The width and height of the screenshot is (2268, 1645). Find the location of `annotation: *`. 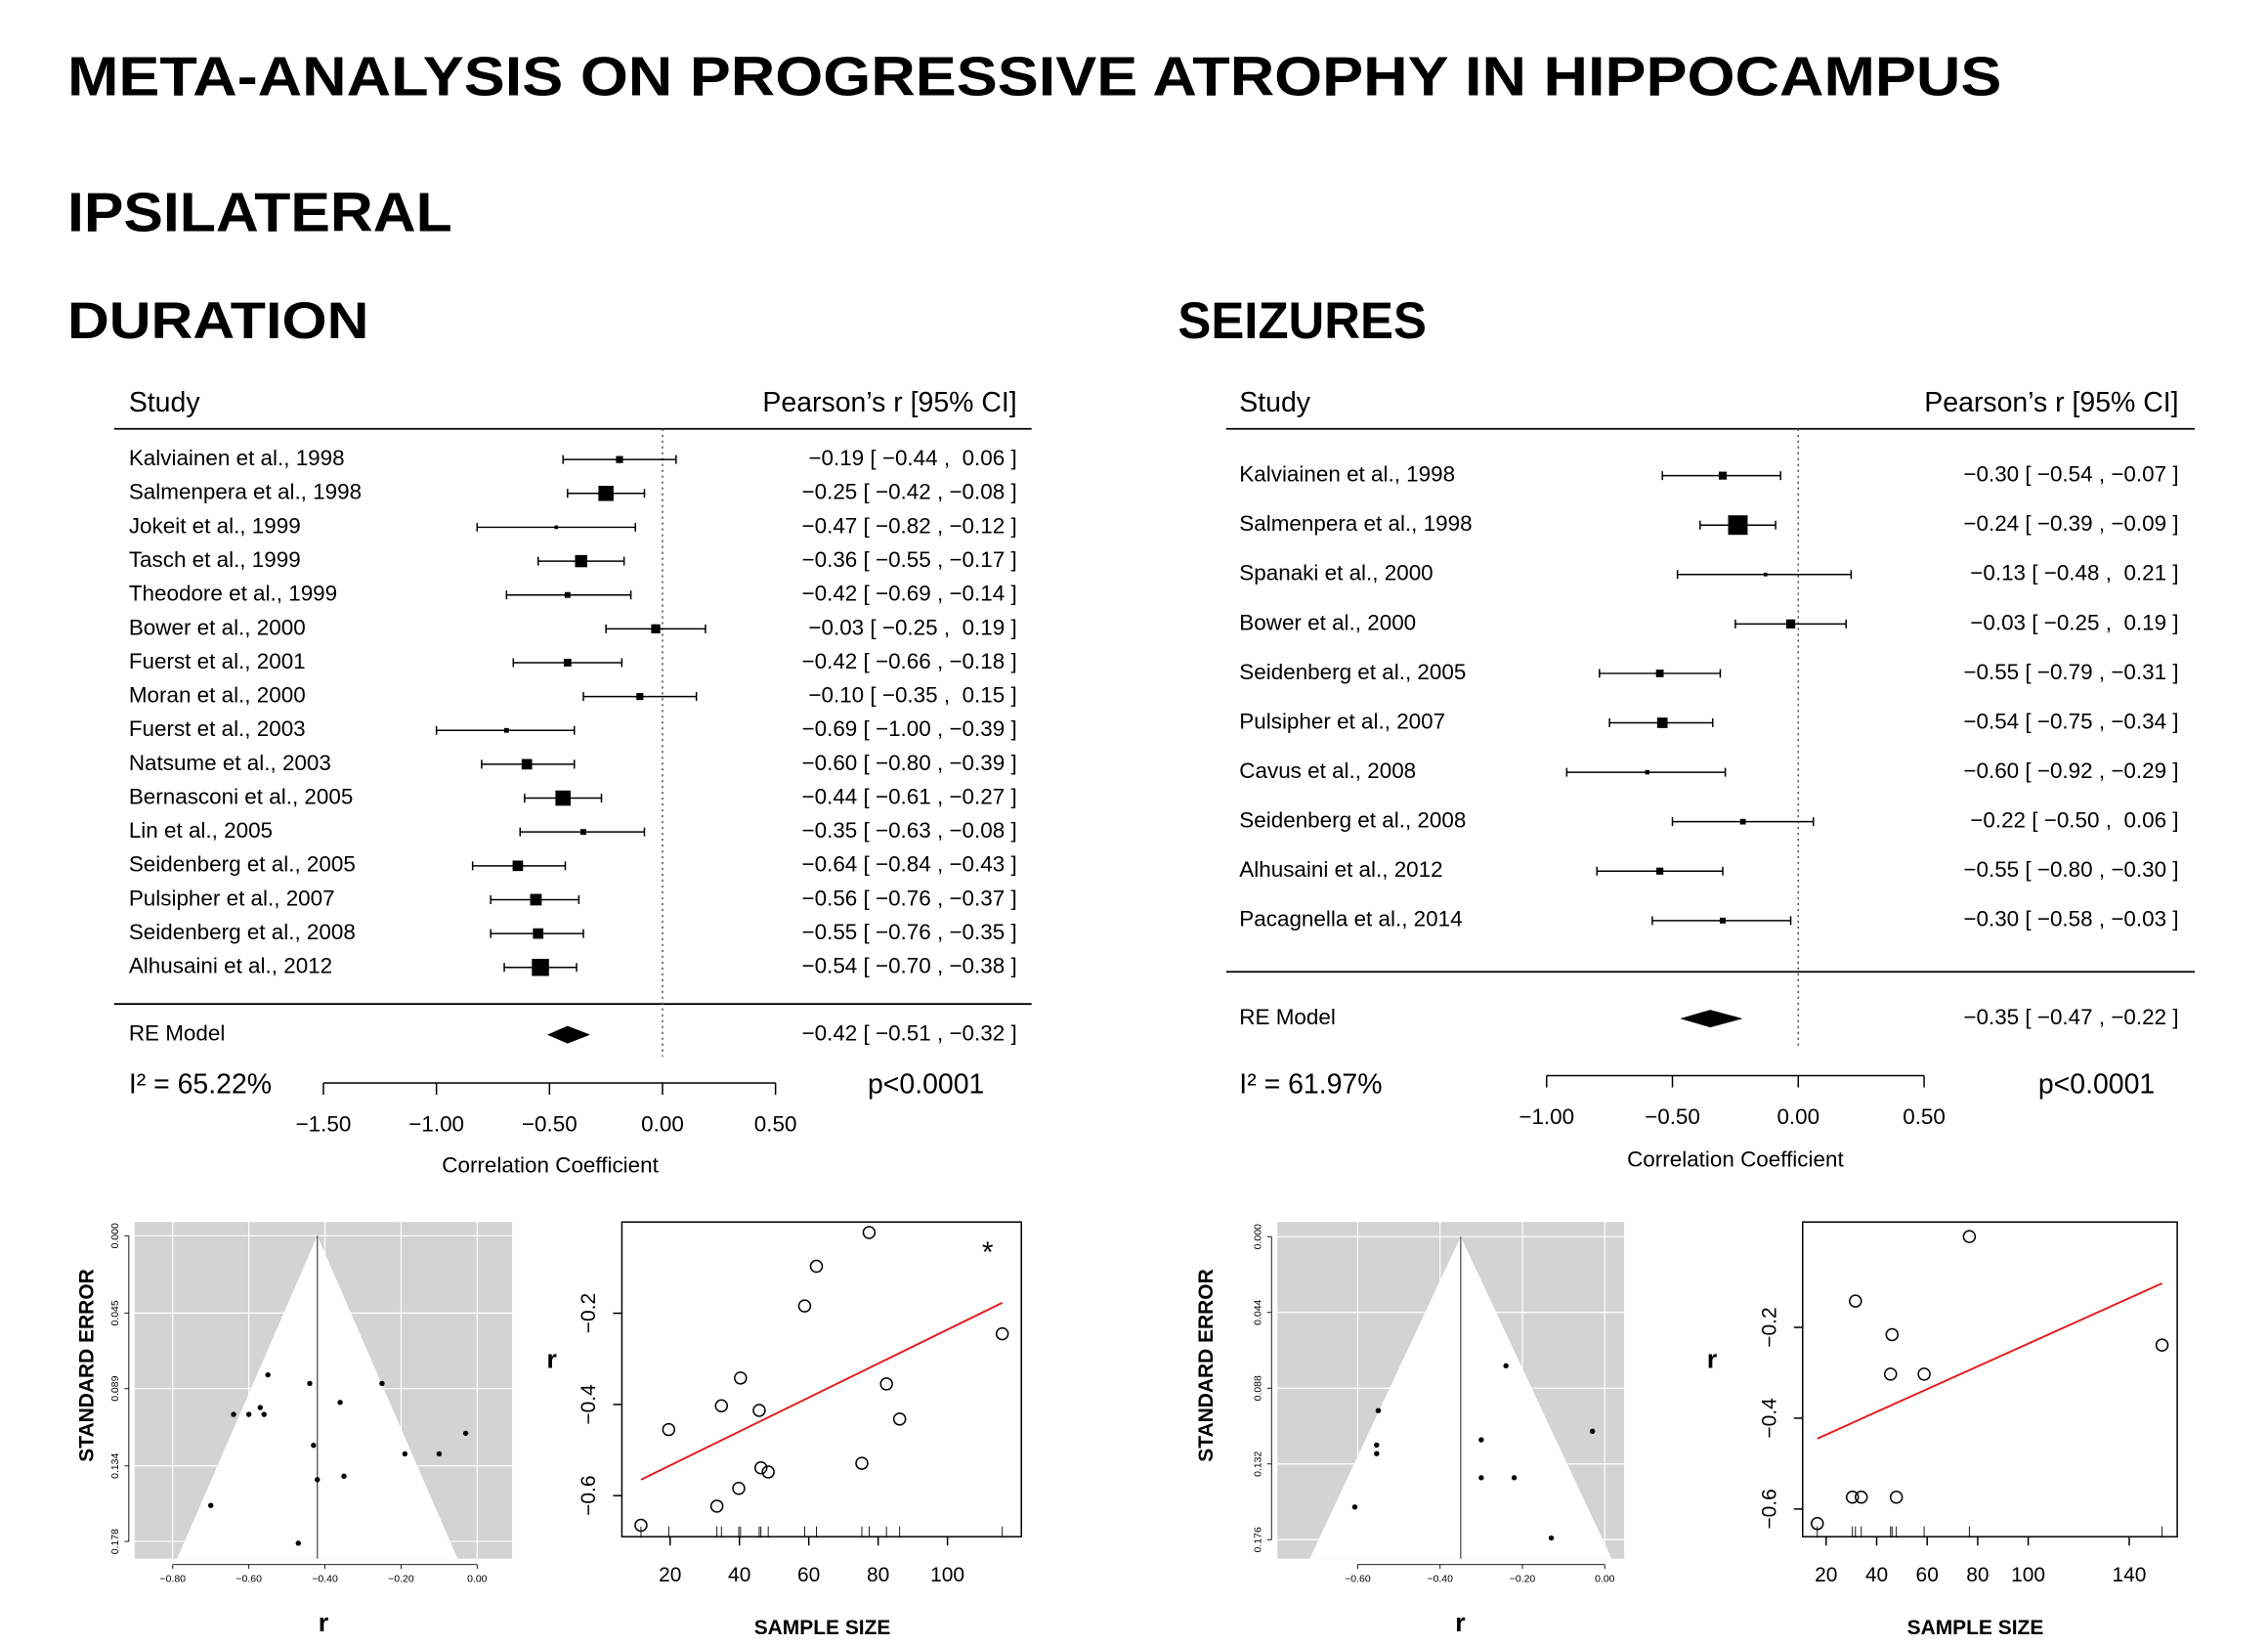

annotation: * is located at coordinates (988, 1252).